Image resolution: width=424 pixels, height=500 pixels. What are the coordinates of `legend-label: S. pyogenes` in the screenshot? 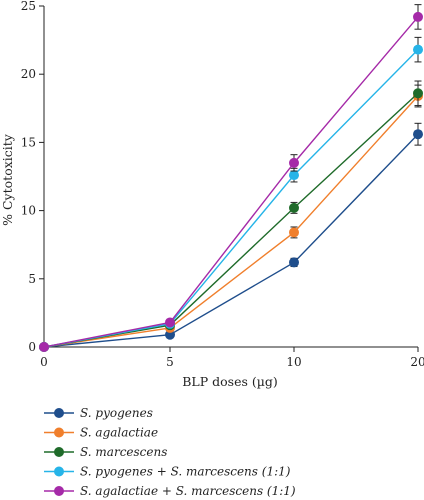 It's located at (116, 413).